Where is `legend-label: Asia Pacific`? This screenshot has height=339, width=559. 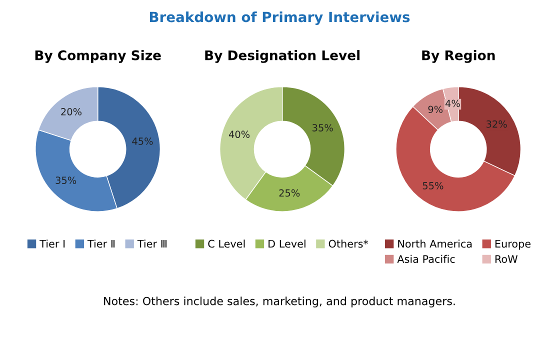
legend-label: Asia Pacific is located at coordinates (426, 258).